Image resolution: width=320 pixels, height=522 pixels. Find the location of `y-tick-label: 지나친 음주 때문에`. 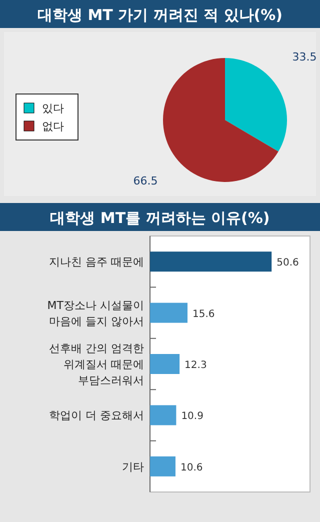

y-tick-label: 지나친 음주 때문에 is located at coordinates (96, 262).